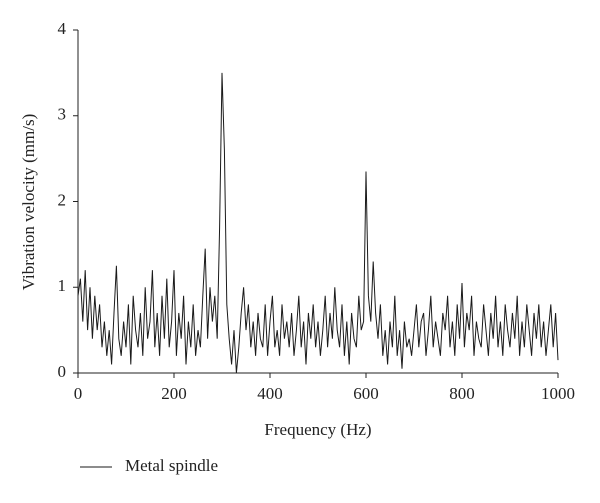  Describe the element at coordinates (62, 285) in the screenshot. I see `y-tick-label: 1` at that location.